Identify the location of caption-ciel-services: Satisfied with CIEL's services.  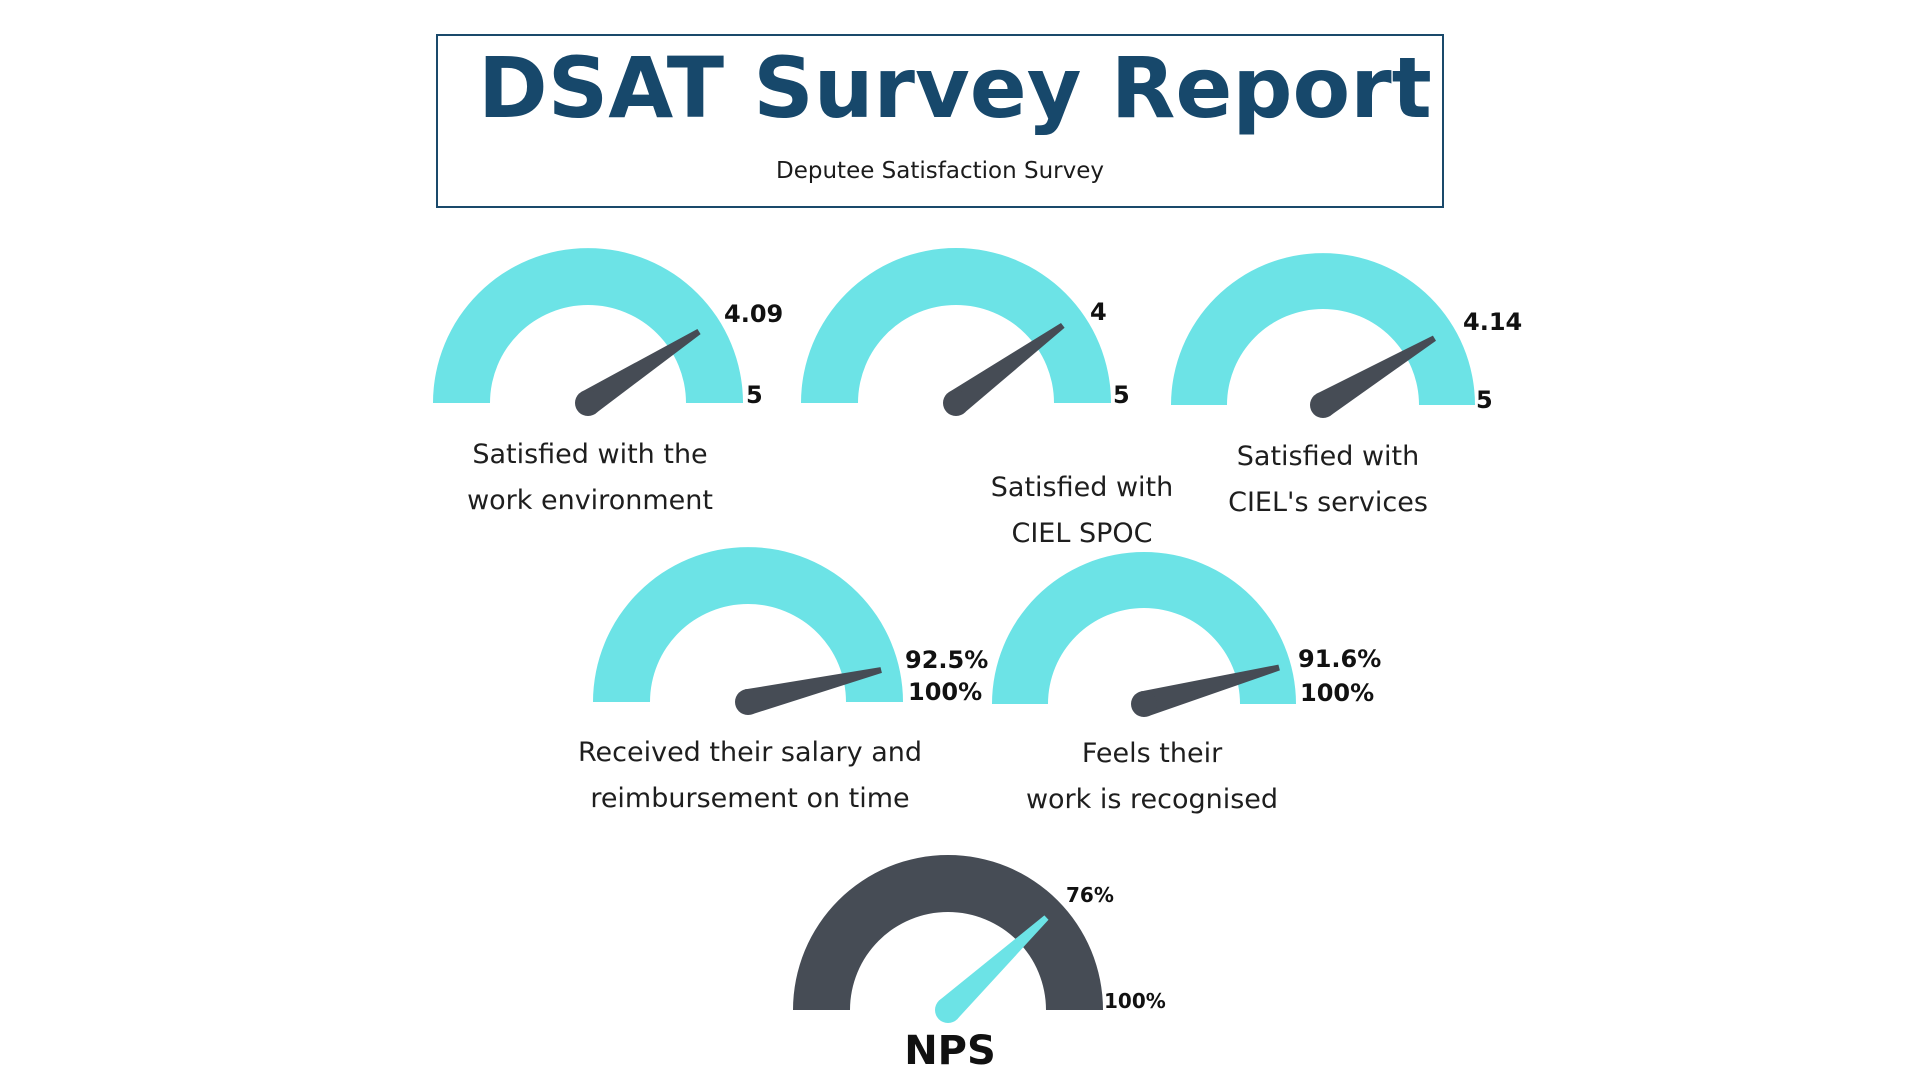
(1328, 480).